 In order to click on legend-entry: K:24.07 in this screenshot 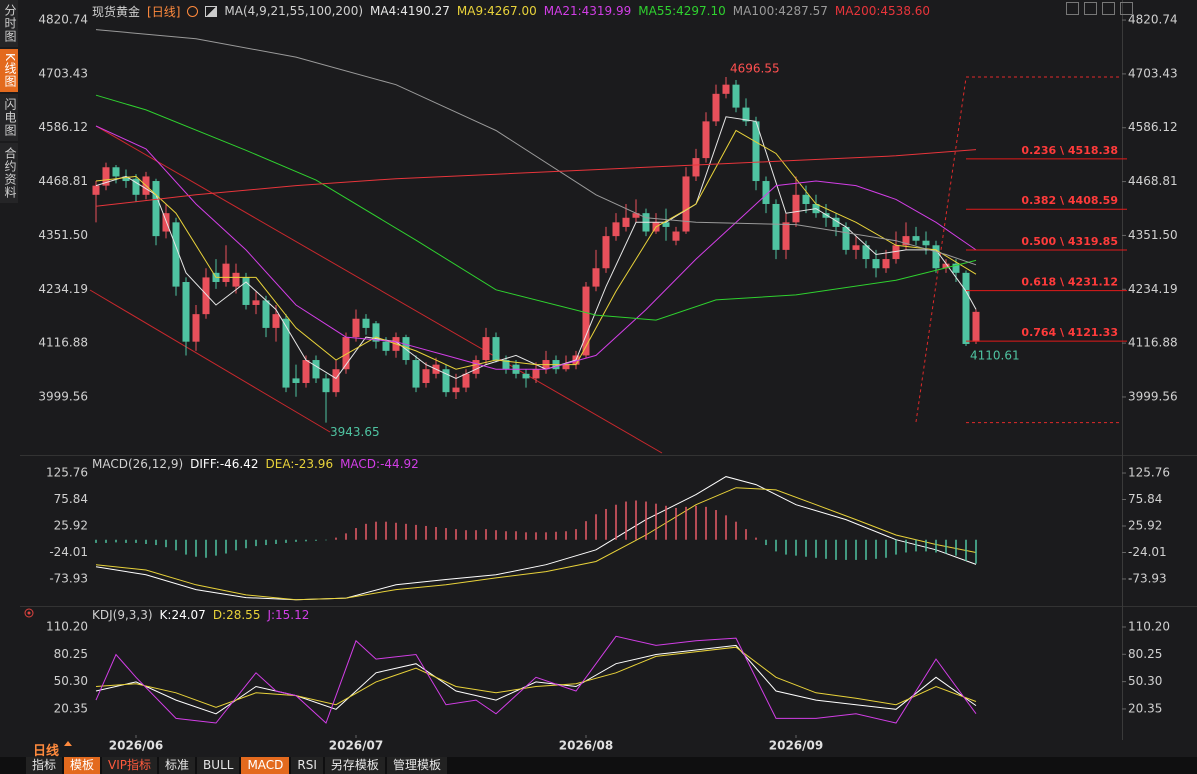, I will do `click(182, 615)`.